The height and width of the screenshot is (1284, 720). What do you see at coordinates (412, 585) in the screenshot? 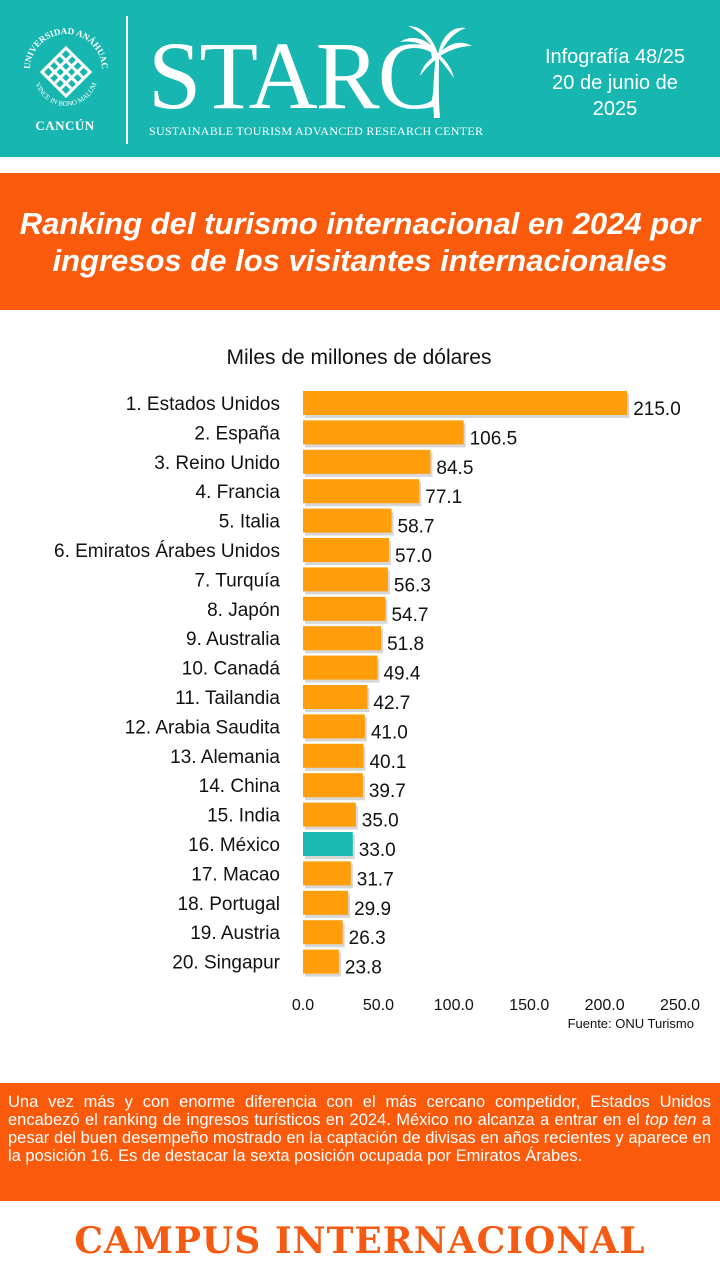
I see `value-label: 56.3` at bounding box center [412, 585].